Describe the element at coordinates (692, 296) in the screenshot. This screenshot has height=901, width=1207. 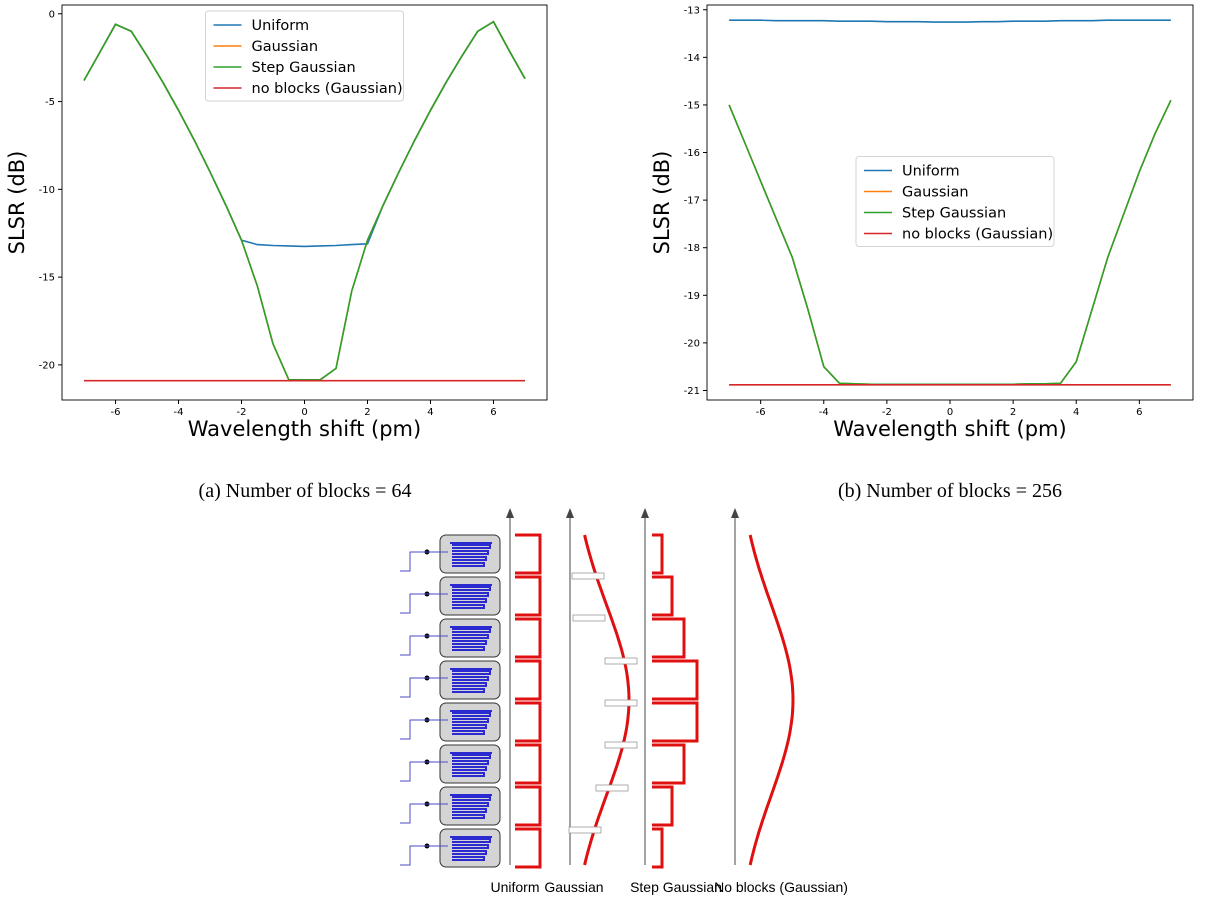
I see `y-tick-label: -19` at that location.